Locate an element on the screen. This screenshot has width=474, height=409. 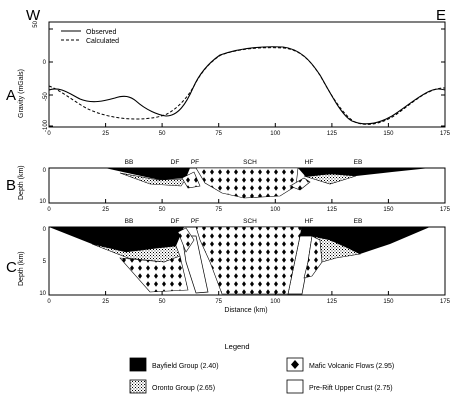
panel-b-xtick: 50 is located at coordinates (162, 210).